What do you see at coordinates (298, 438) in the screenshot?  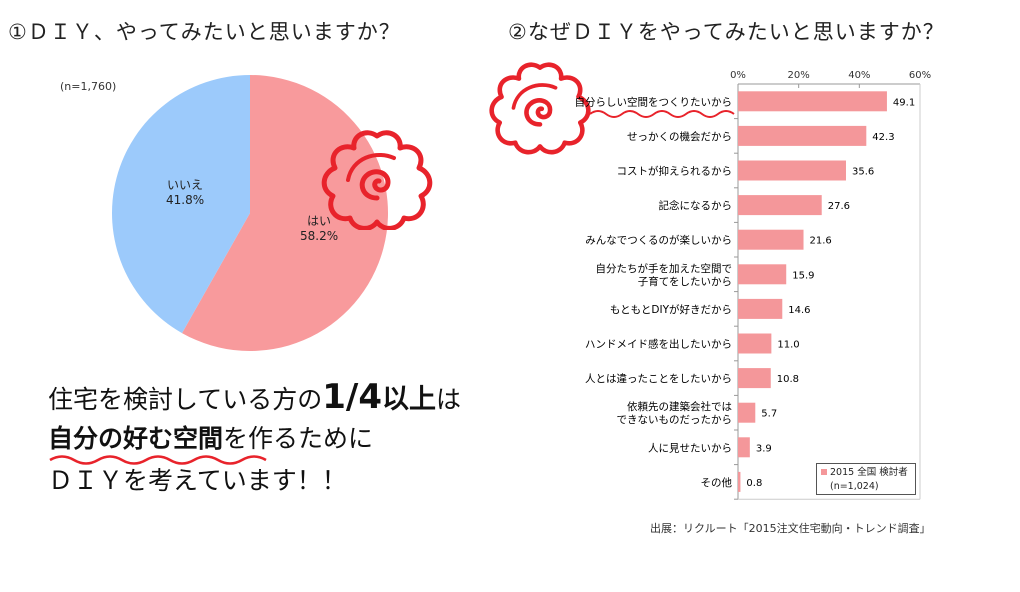 I see `message-line-2-b: を作るために` at bounding box center [298, 438].